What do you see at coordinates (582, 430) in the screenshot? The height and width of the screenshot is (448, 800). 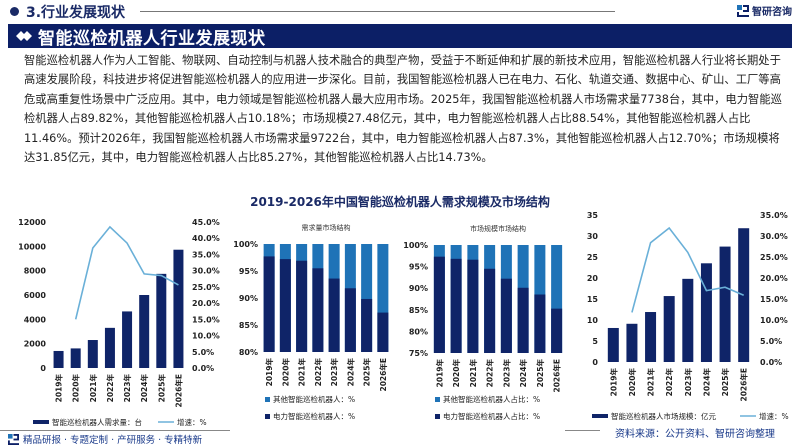 I see `footer-divider-right` at bounding box center [582, 430].